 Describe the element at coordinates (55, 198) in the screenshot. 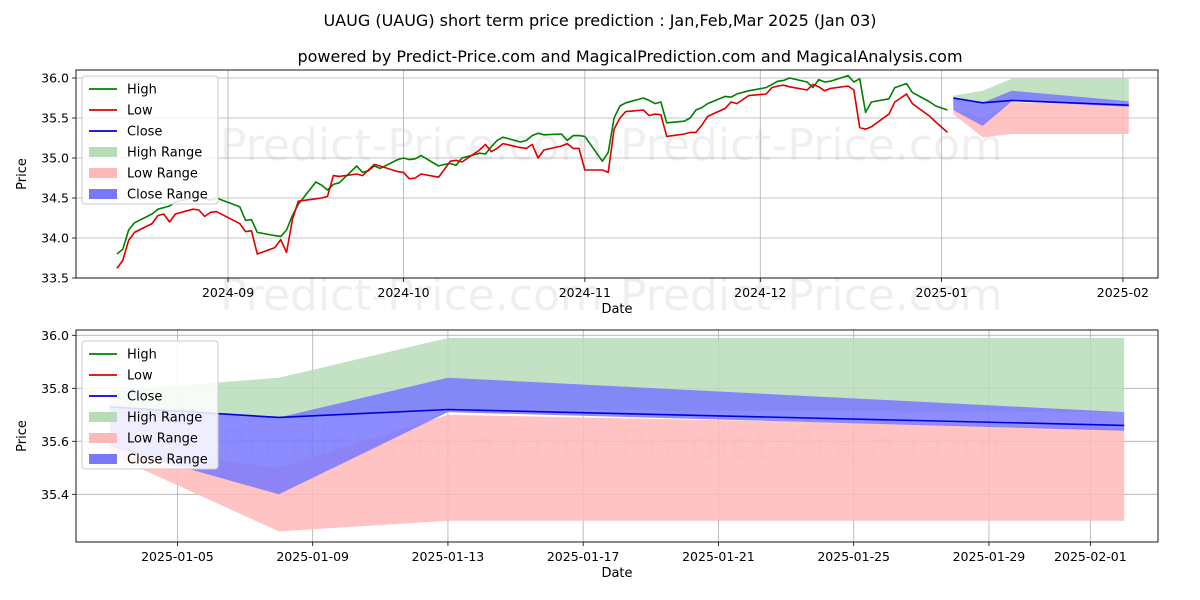

I see `y-tick-label: 34.5` at that location.